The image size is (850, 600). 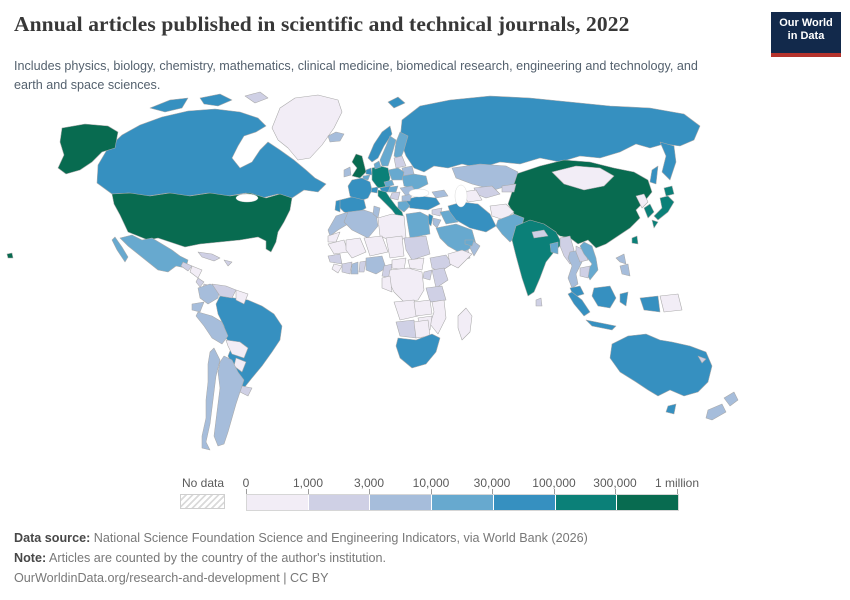 I want to click on country-niger, so click(x=376, y=246).